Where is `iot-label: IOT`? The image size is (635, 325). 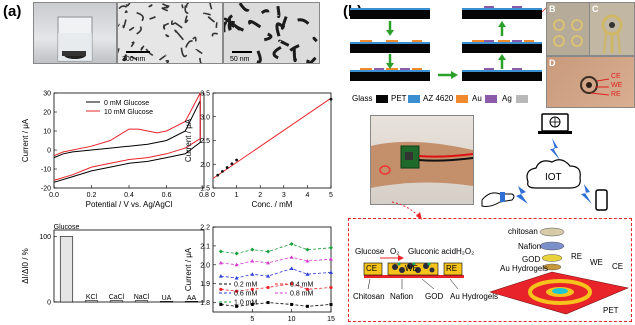
iot-label: IOT is located at coordinates (553, 177).